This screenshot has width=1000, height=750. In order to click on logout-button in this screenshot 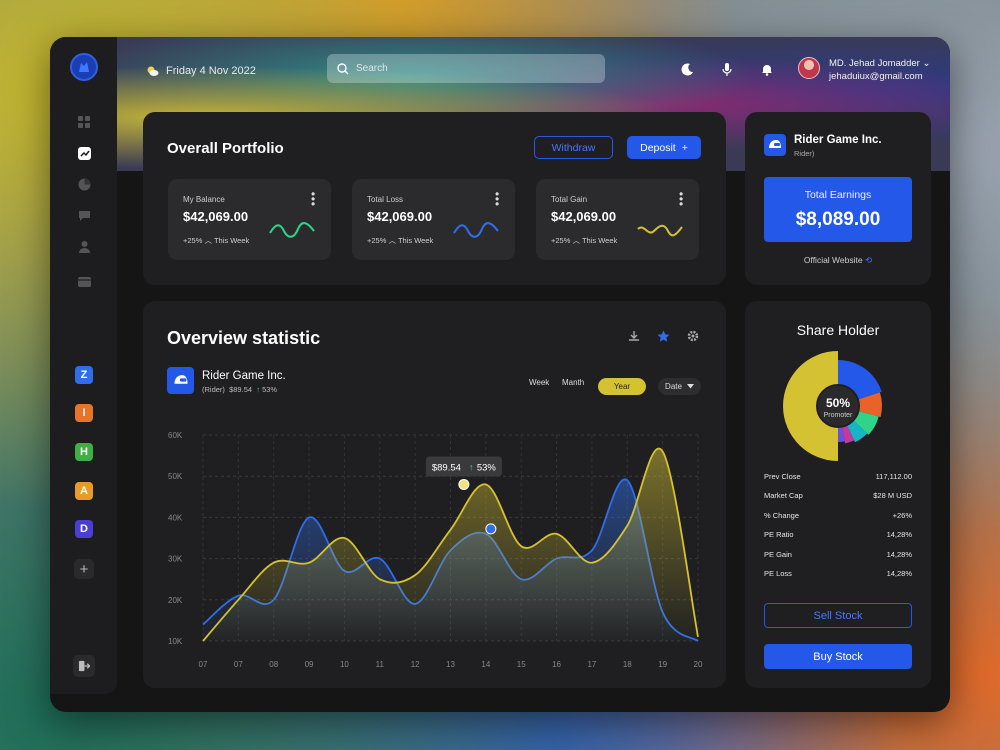, I will do `click(84, 666)`.